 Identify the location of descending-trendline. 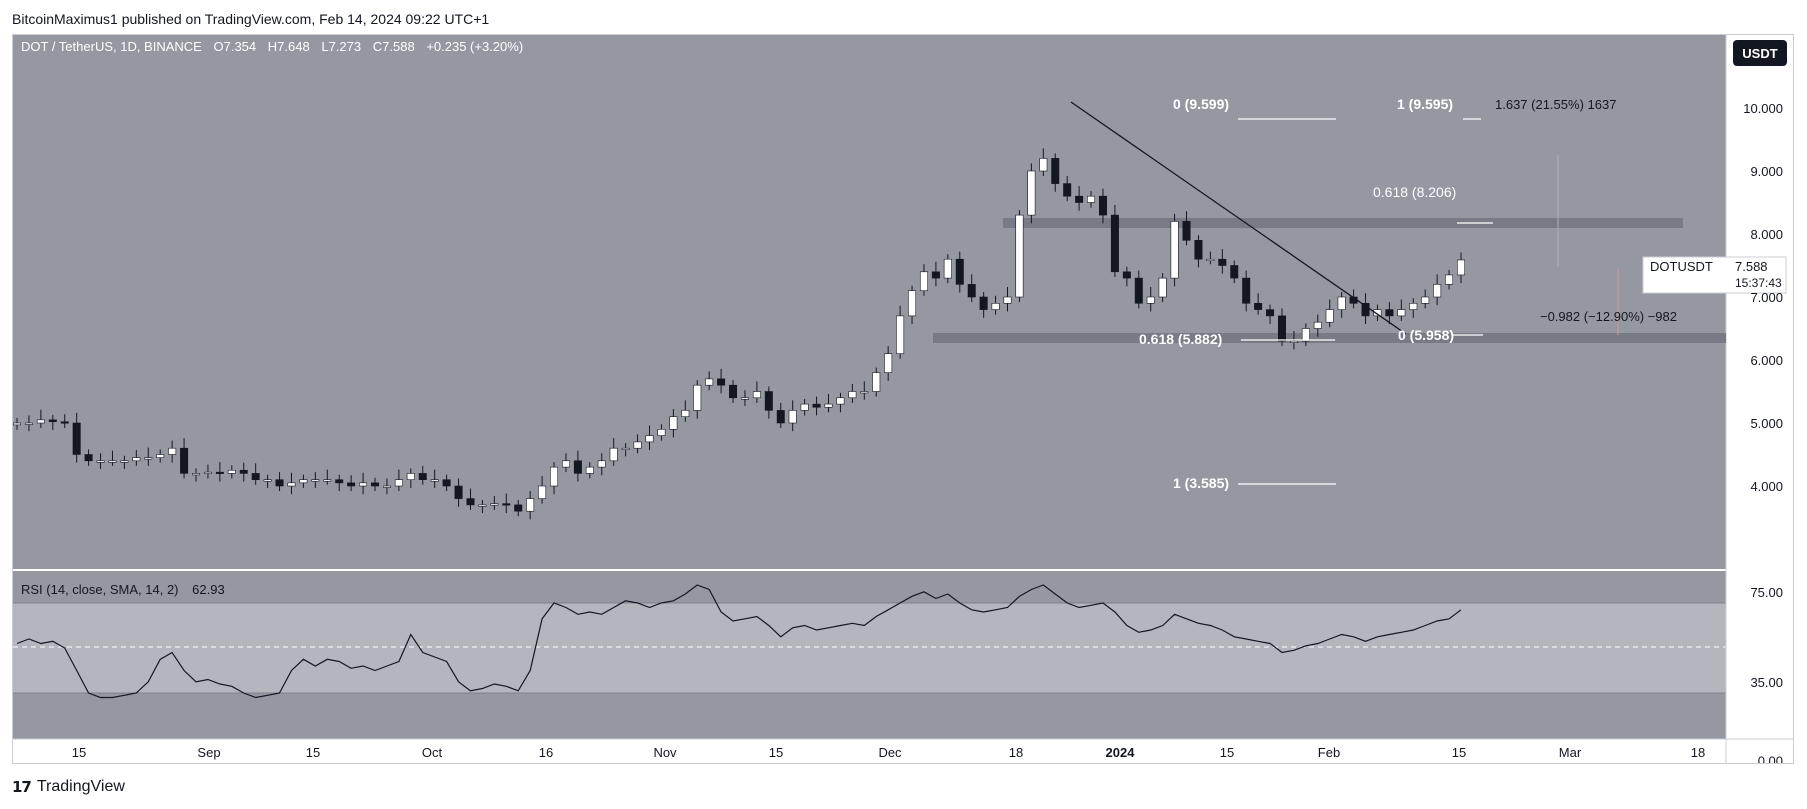
(1238, 218).